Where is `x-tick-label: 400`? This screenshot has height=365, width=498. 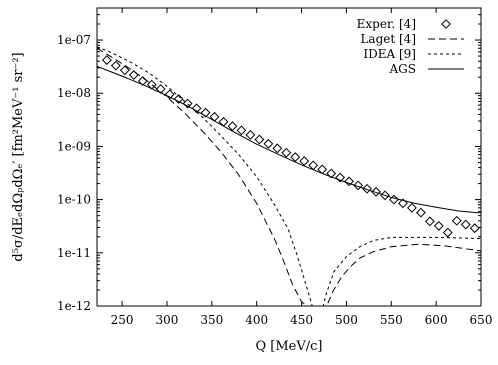
x-tick-label: 400 is located at coordinates (256, 320).